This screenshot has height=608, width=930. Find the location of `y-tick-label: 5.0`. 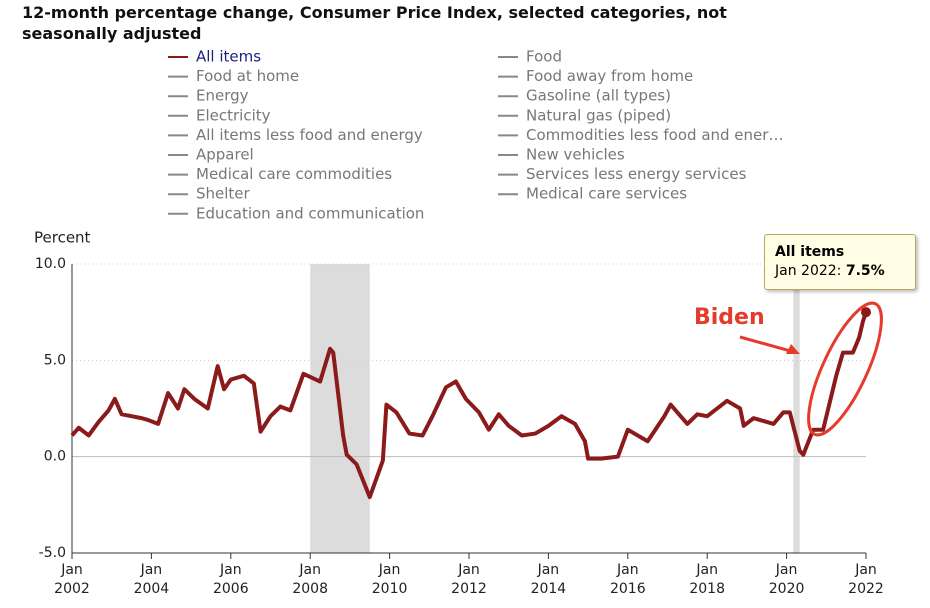

y-tick-label: 5.0 is located at coordinates (55, 360).